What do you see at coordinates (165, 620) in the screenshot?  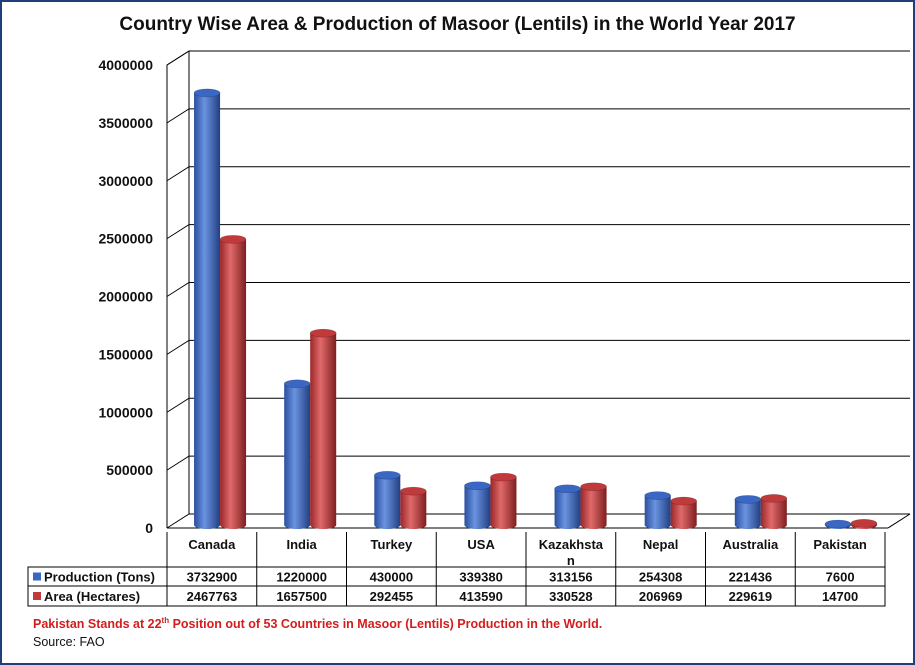 I see `footnote-superscript: th` at bounding box center [165, 620].